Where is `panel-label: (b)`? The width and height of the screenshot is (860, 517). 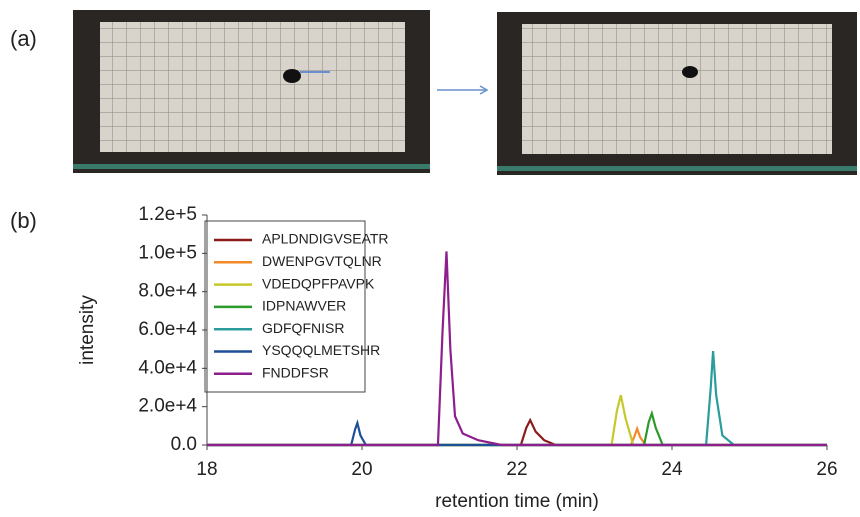
panel-label: (b) is located at coordinates (23, 220).